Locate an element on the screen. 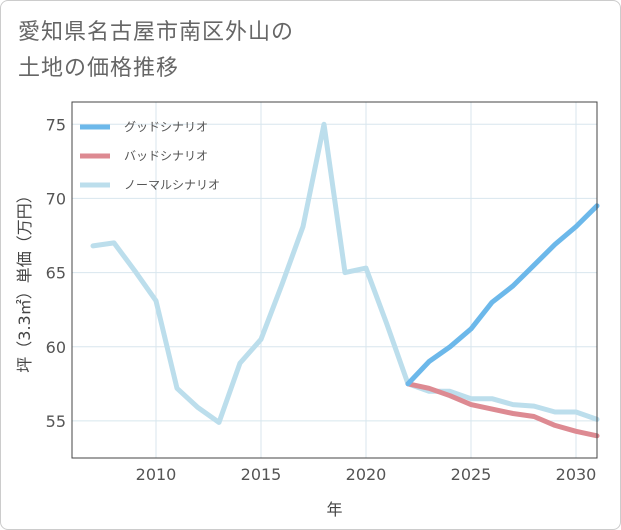  legend-item-normal: ノーマルシナリオ is located at coordinates (150, 185).